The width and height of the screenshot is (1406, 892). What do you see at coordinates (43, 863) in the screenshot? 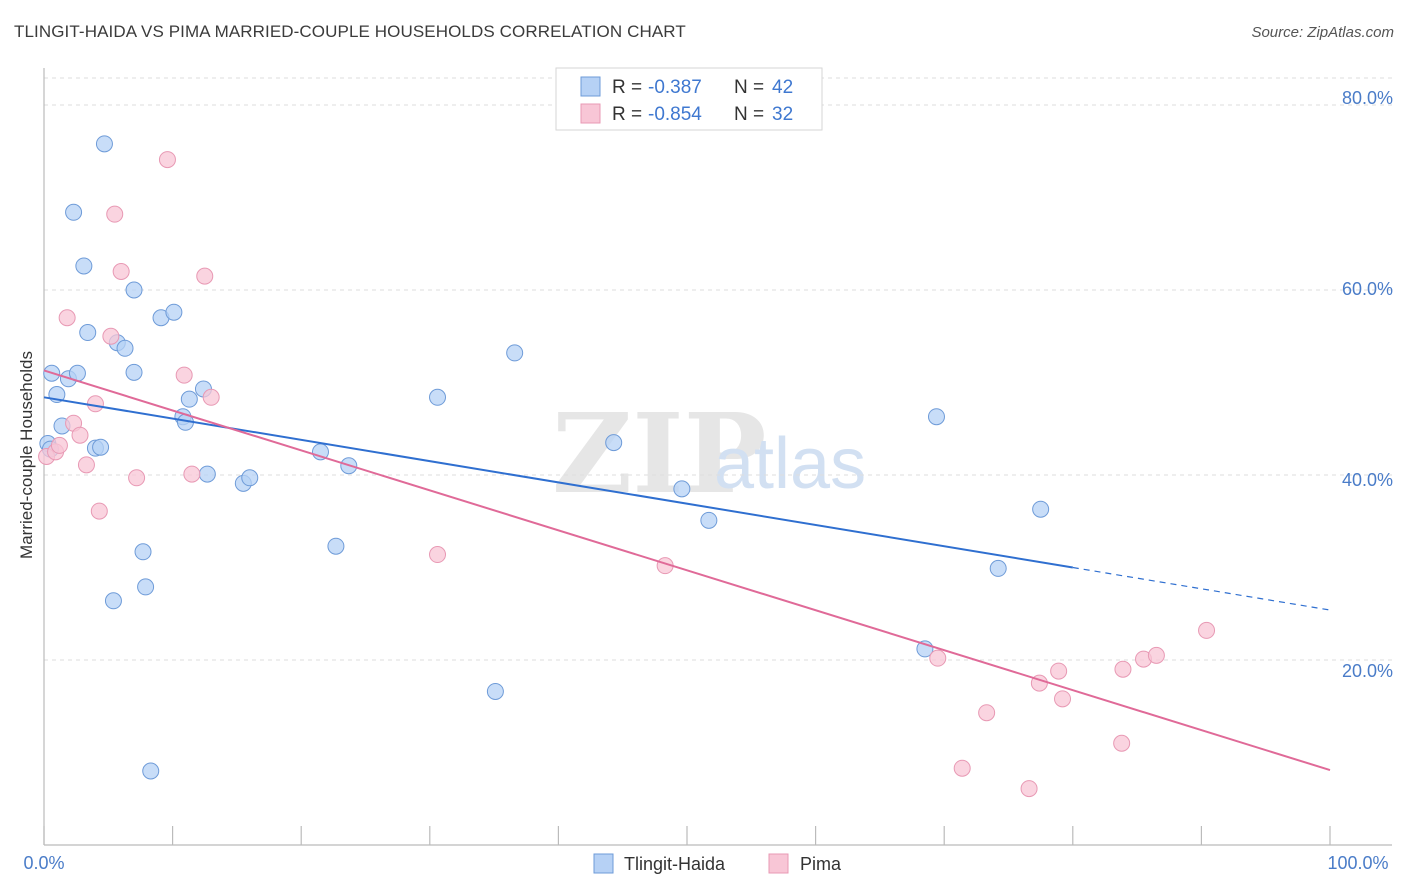
I see `x-tick-label-0: 0.0%` at bounding box center [43, 863].